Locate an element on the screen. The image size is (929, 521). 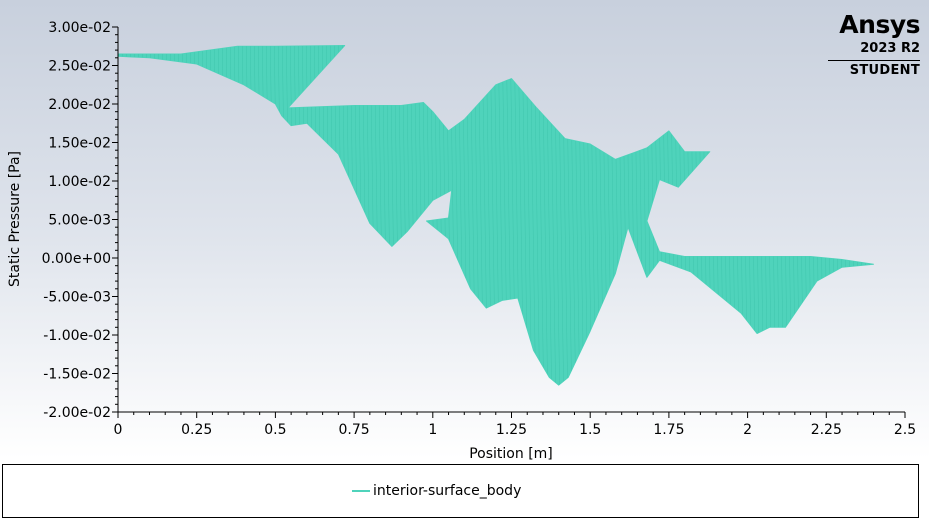
y-tick-label: -2.00e-02 is located at coordinates (77, 413).